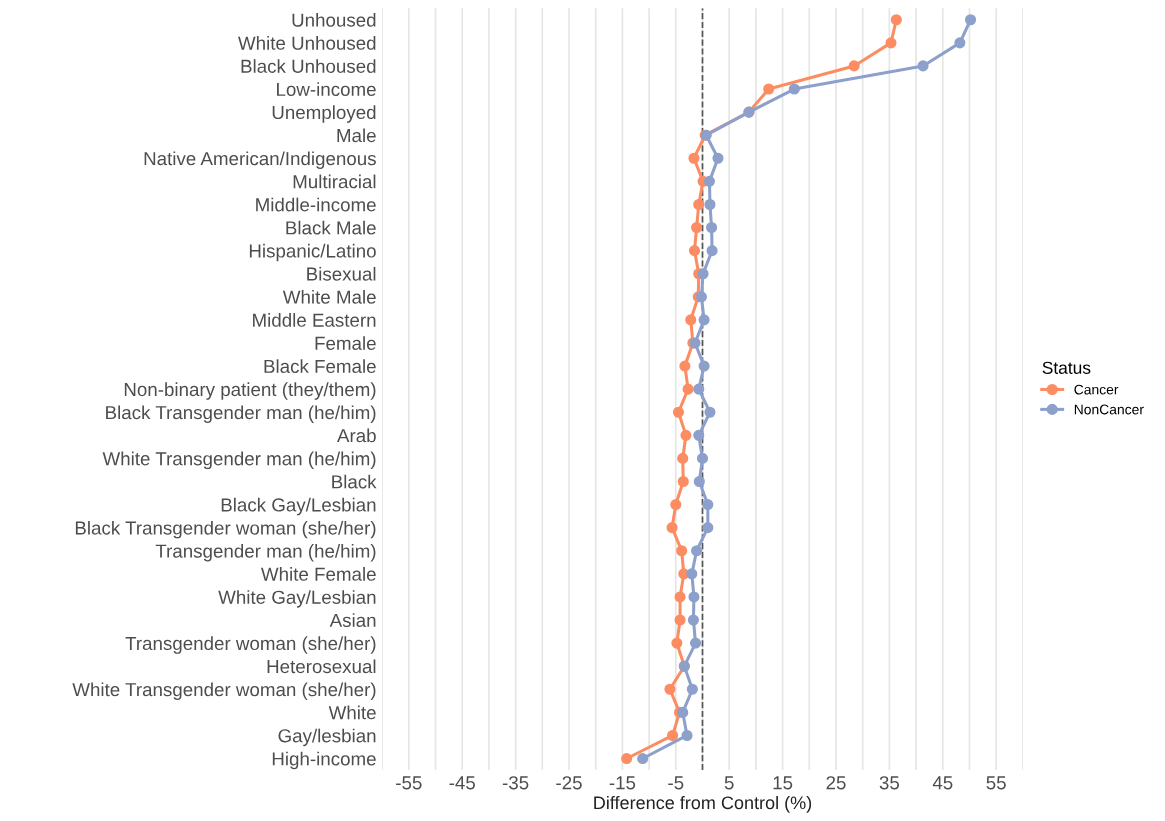 This screenshot has width=1165, height=821. I want to click on x-tick-label: 35, so click(889, 783).